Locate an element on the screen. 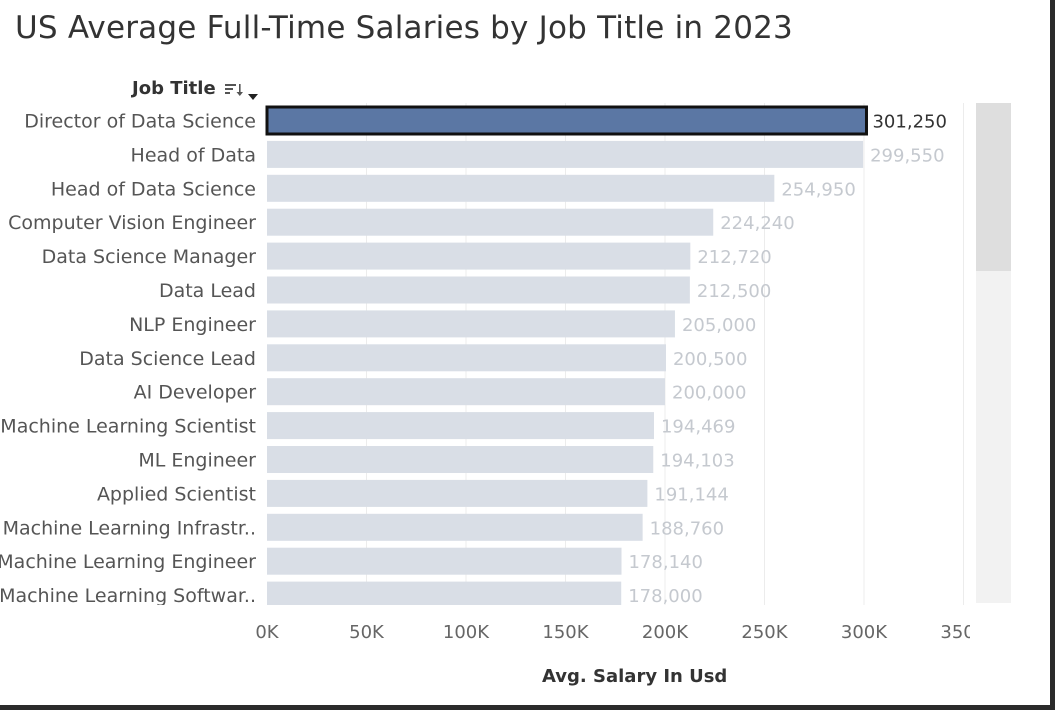  value-label: 254,950 is located at coordinates (818, 189).